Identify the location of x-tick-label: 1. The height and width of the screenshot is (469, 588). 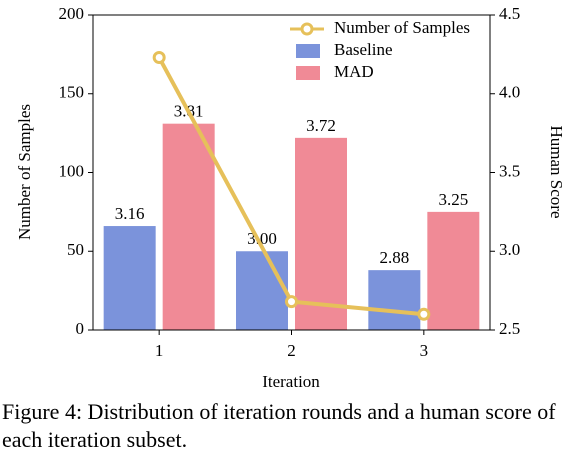
(159, 350).